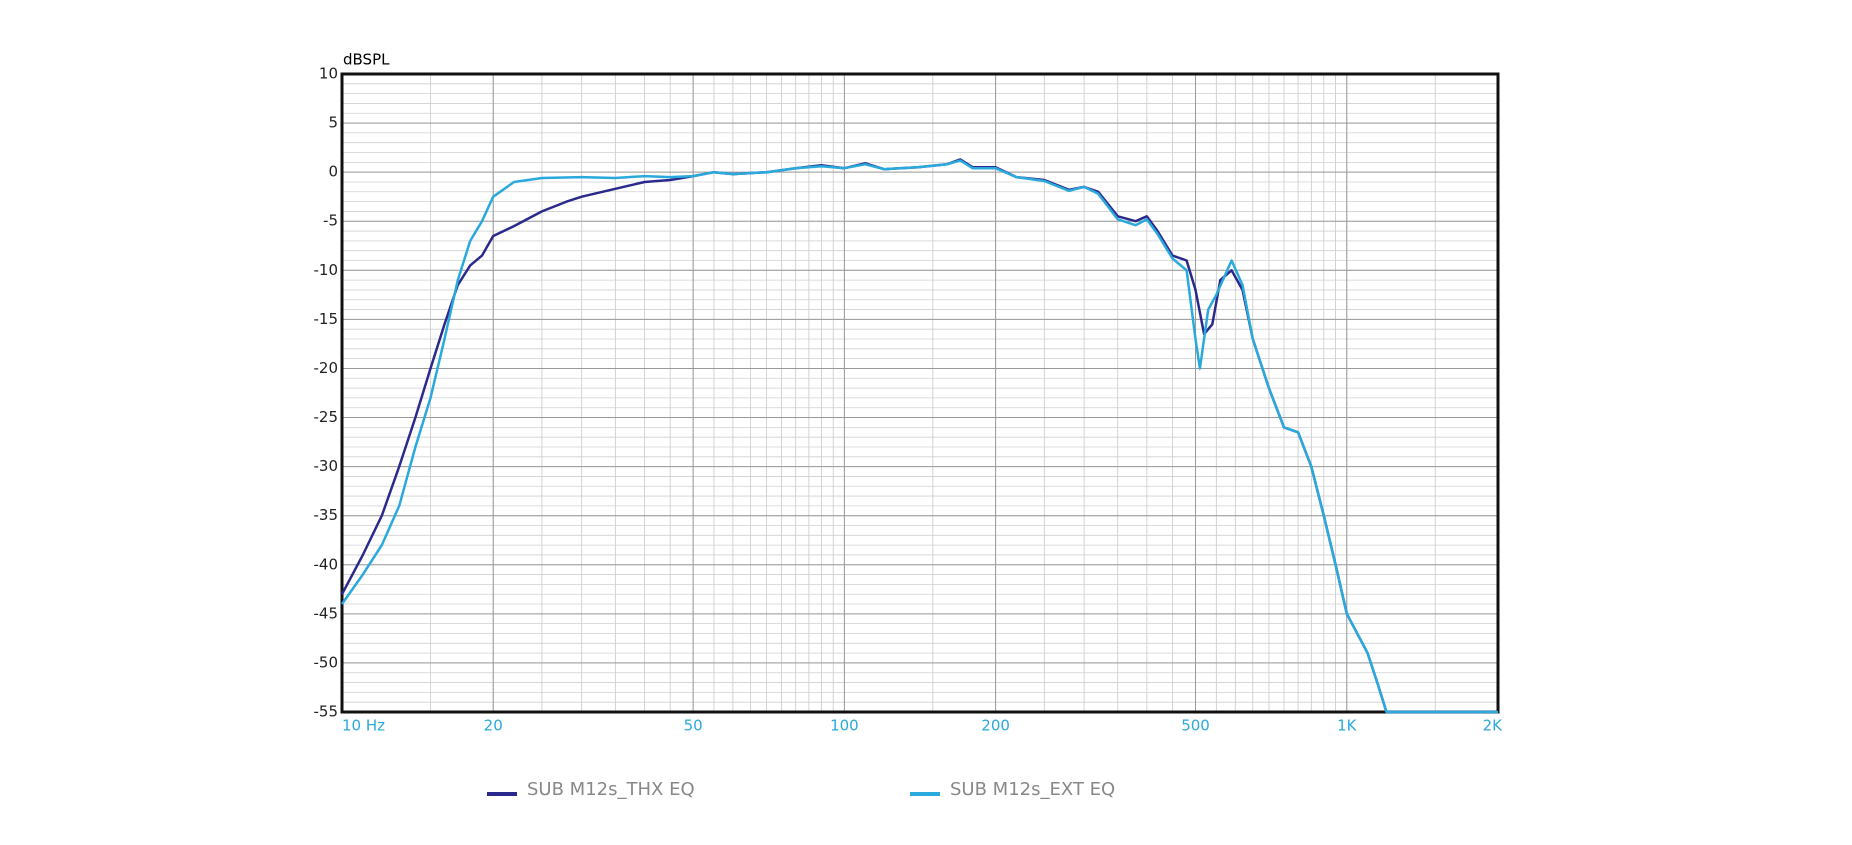 This screenshot has width=1852, height=845. Describe the element at coordinates (326, 515) in the screenshot. I see `y-tick-label: -35` at that location.